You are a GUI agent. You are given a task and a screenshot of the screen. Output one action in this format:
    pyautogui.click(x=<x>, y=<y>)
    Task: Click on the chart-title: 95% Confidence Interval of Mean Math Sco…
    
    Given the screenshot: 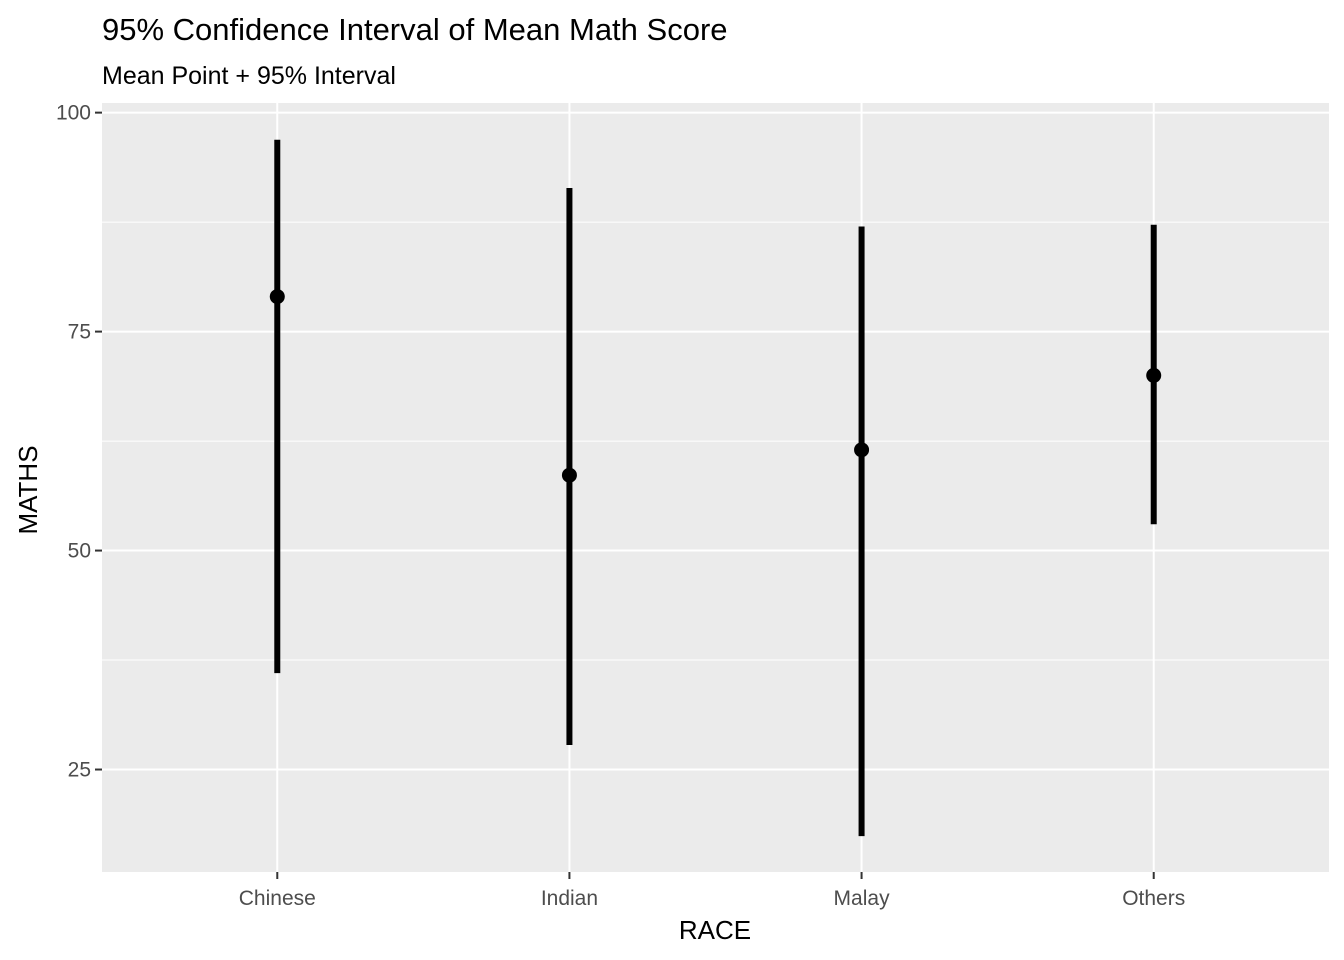 What is the action you would take?
    pyautogui.click(x=415, y=29)
    